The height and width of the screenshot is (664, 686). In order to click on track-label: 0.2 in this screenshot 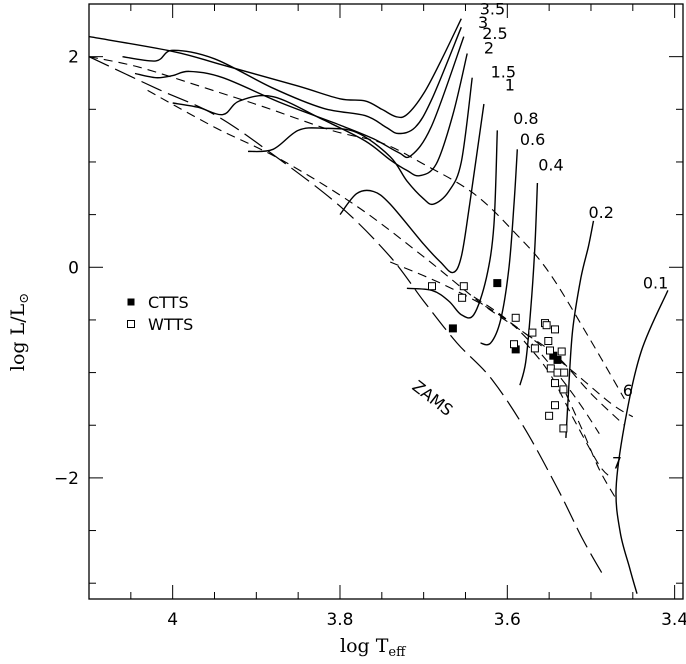, I will do `click(600, 212)`.